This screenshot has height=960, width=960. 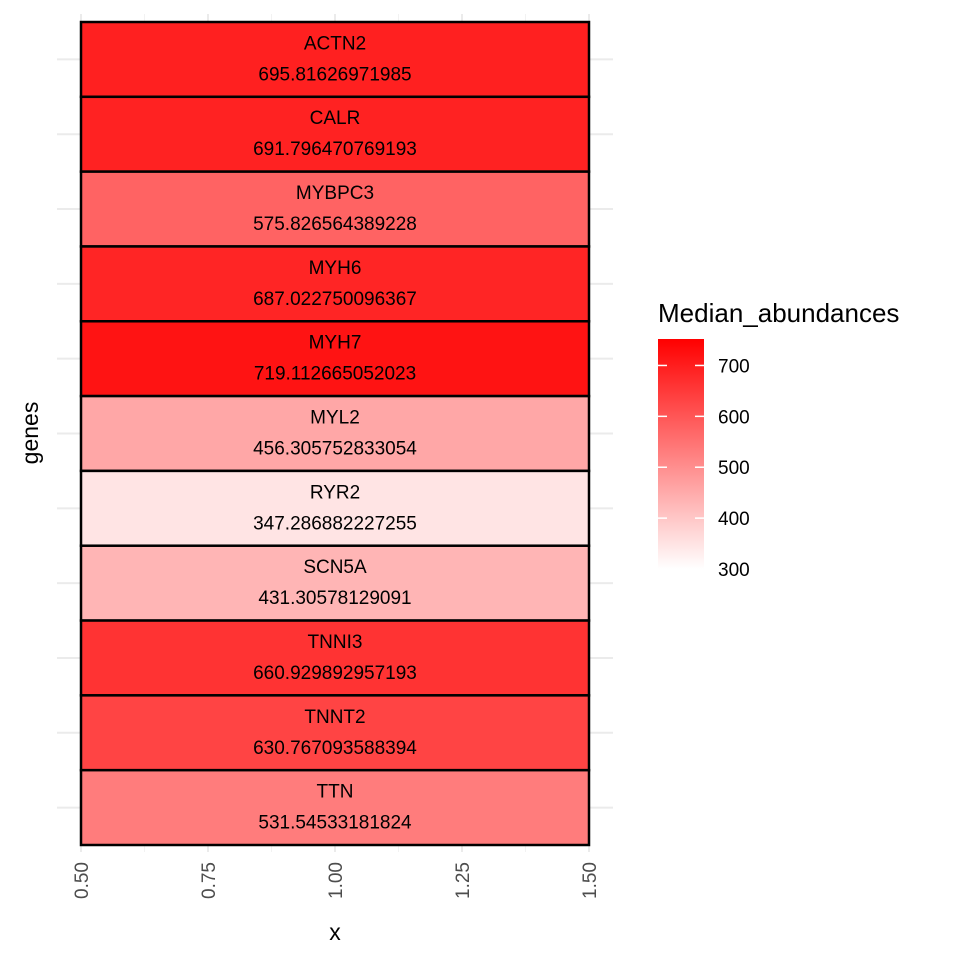 I want to click on heatmap-cell: TNNI3 660.929892957193, so click(x=335, y=658).